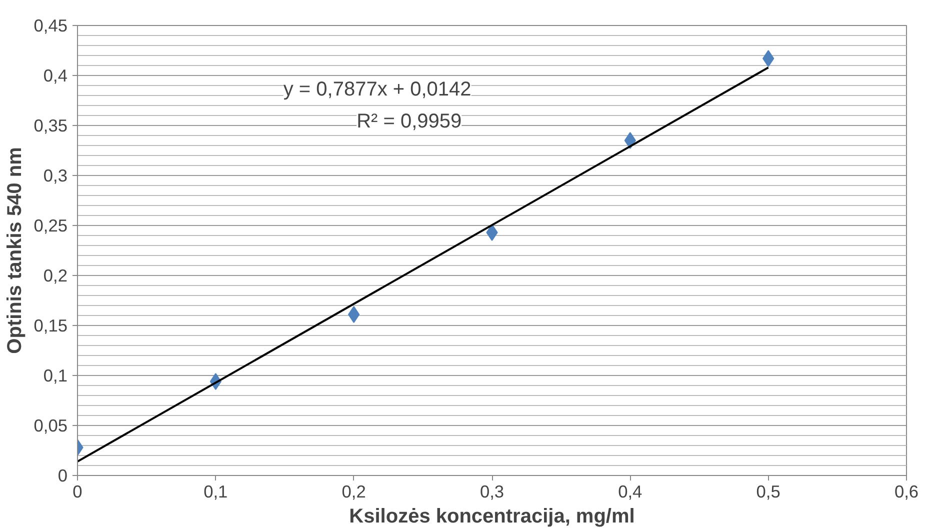 This screenshot has width=936, height=530. What do you see at coordinates (354, 492) in the screenshot?
I see `x-tick-label: 0,2` at bounding box center [354, 492].